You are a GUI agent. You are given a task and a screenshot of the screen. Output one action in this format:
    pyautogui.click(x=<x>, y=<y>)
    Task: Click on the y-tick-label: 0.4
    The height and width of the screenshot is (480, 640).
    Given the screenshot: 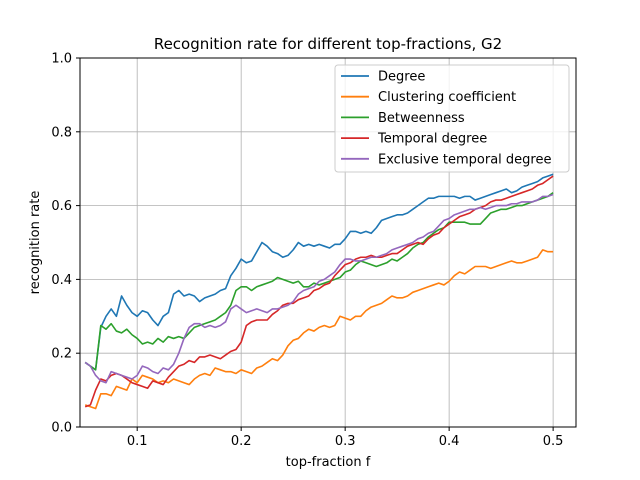 What is the action you would take?
    pyautogui.click(x=61, y=280)
    